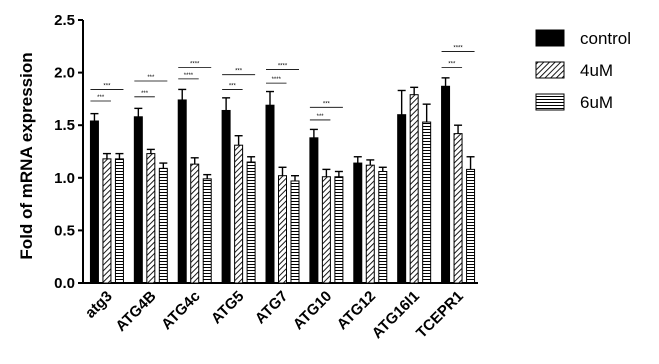 This screenshot has width=659, height=364. I want to click on y-tick-label: 0.0, so click(64, 283).